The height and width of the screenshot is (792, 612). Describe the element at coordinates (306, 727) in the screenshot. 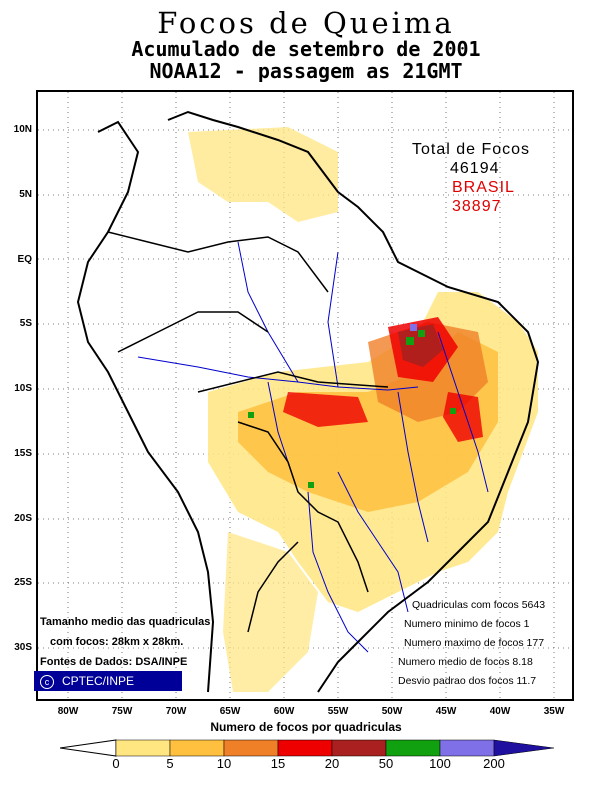

I see `legend-title: Numero de focos por quadriculas` at that location.